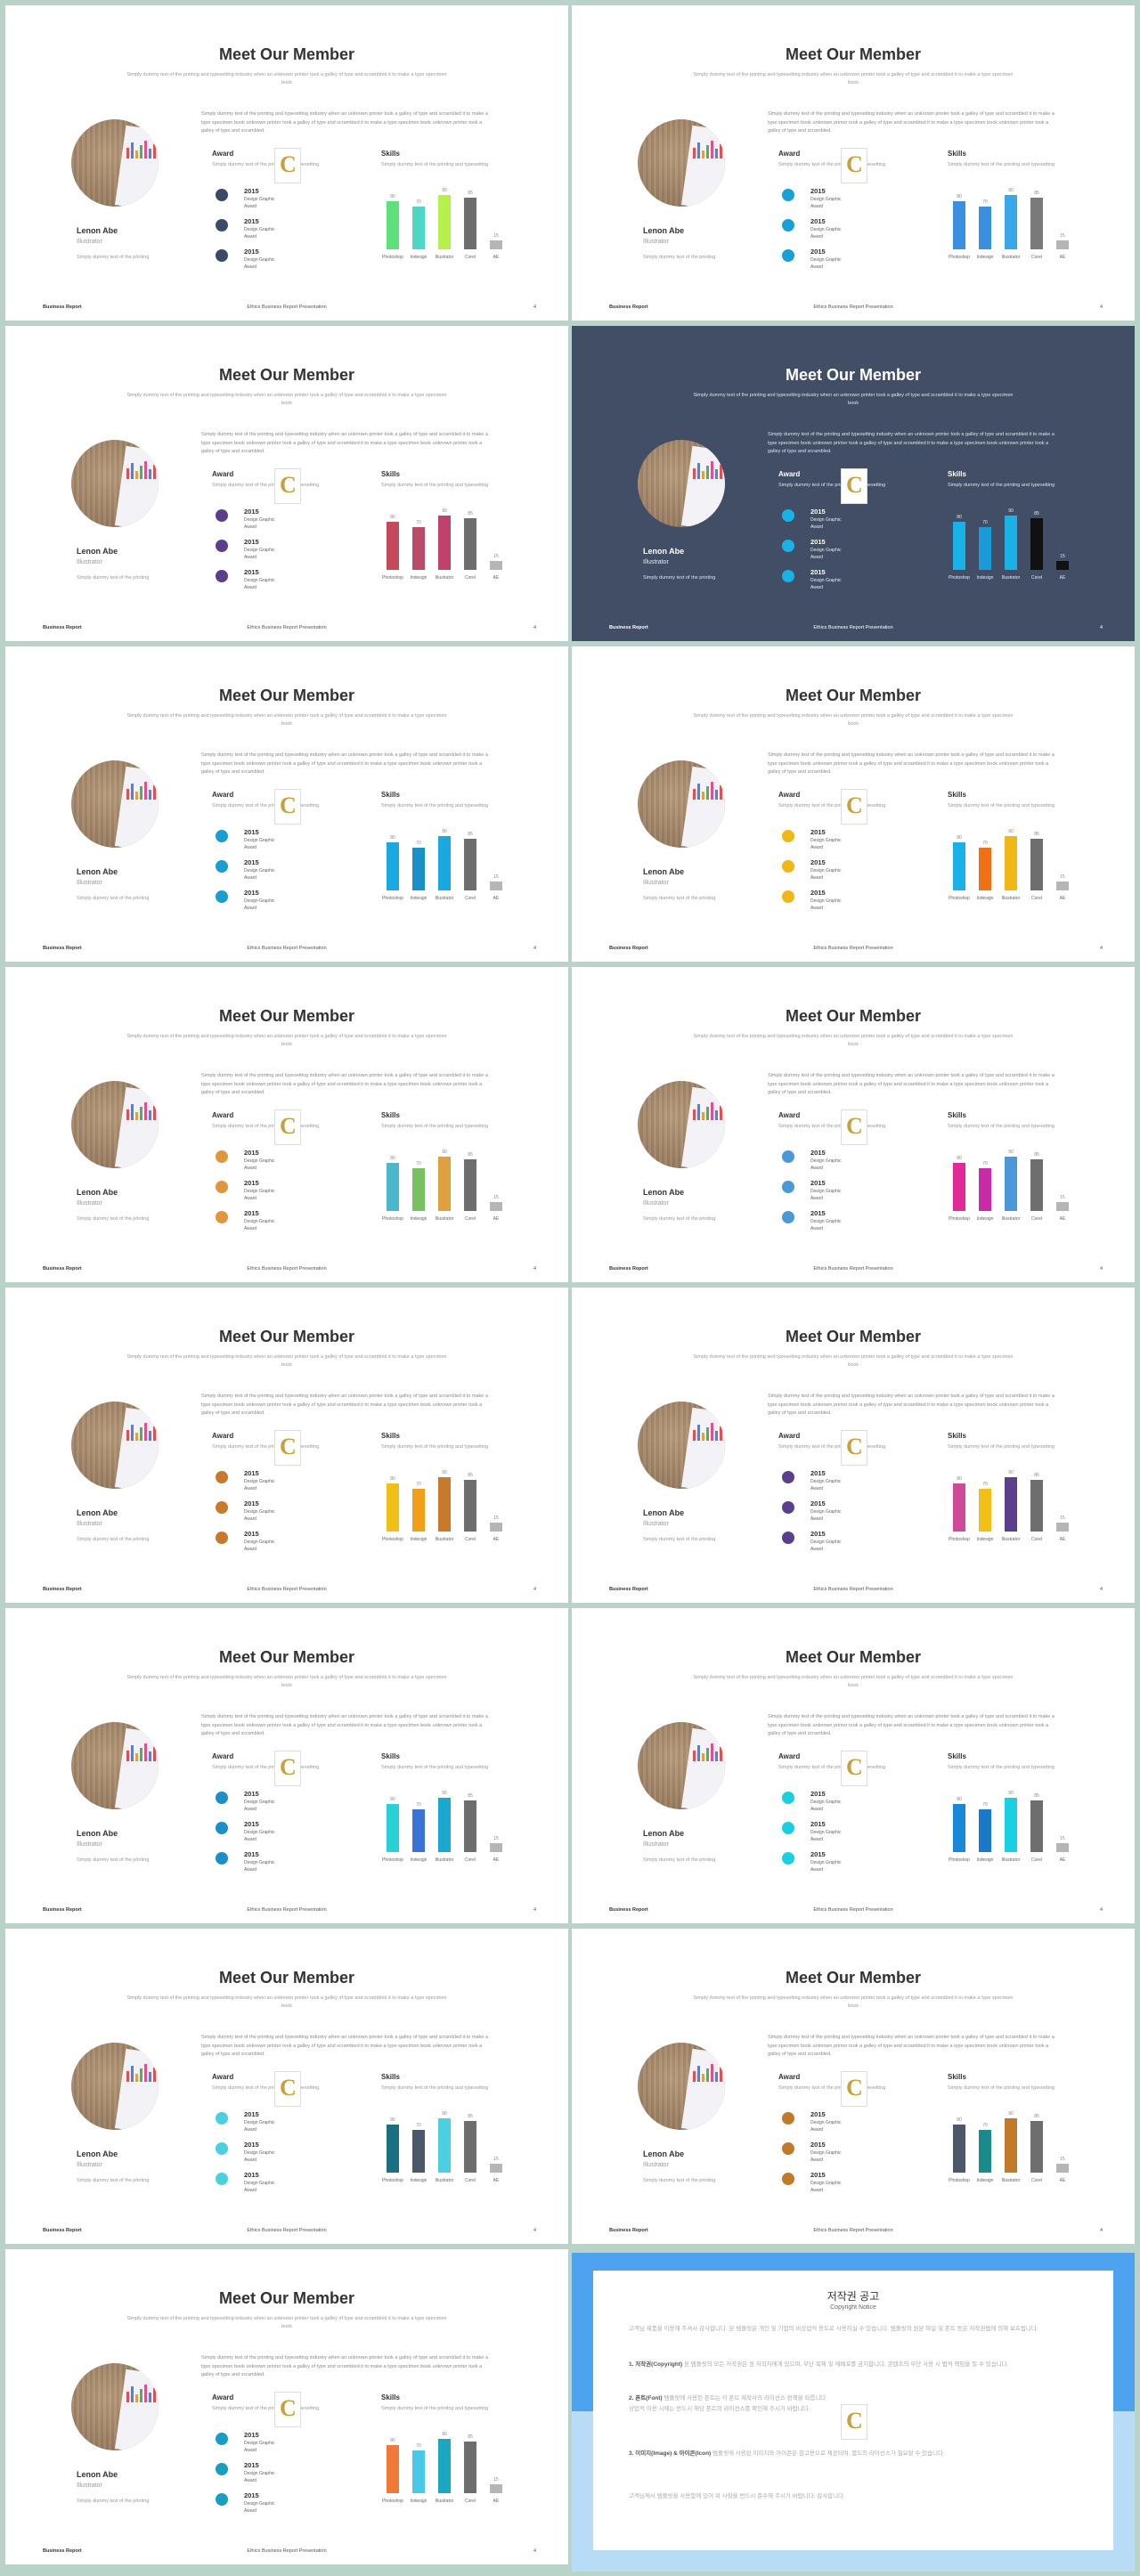 This screenshot has height=2576, width=1140. Describe the element at coordinates (1011, 1860) in the screenshot. I see `skill-category-label: Illustrator` at that location.